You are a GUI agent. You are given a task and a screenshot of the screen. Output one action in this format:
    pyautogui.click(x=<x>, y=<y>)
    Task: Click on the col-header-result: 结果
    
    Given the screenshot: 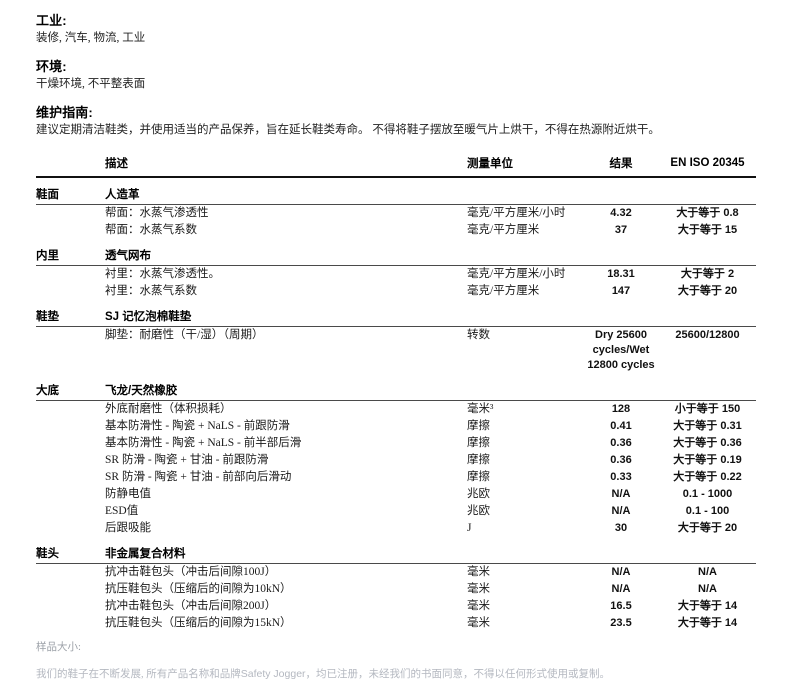 What is the action you would take?
    pyautogui.click(x=621, y=165)
    